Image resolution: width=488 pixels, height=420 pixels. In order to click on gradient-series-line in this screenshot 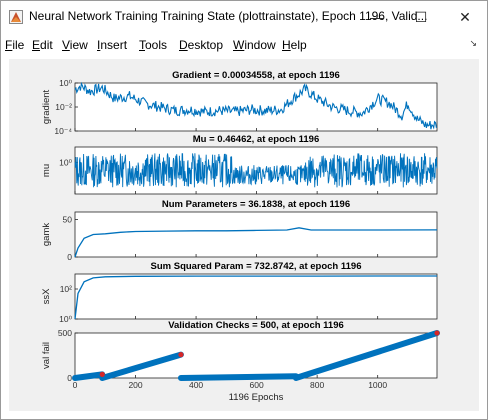, I will do `click(255, 105)`.